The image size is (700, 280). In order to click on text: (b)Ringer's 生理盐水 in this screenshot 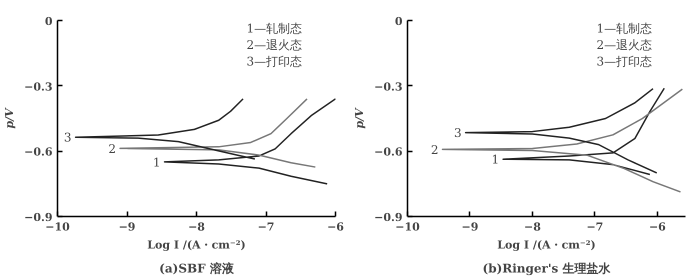, I will do `click(547, 269)`.